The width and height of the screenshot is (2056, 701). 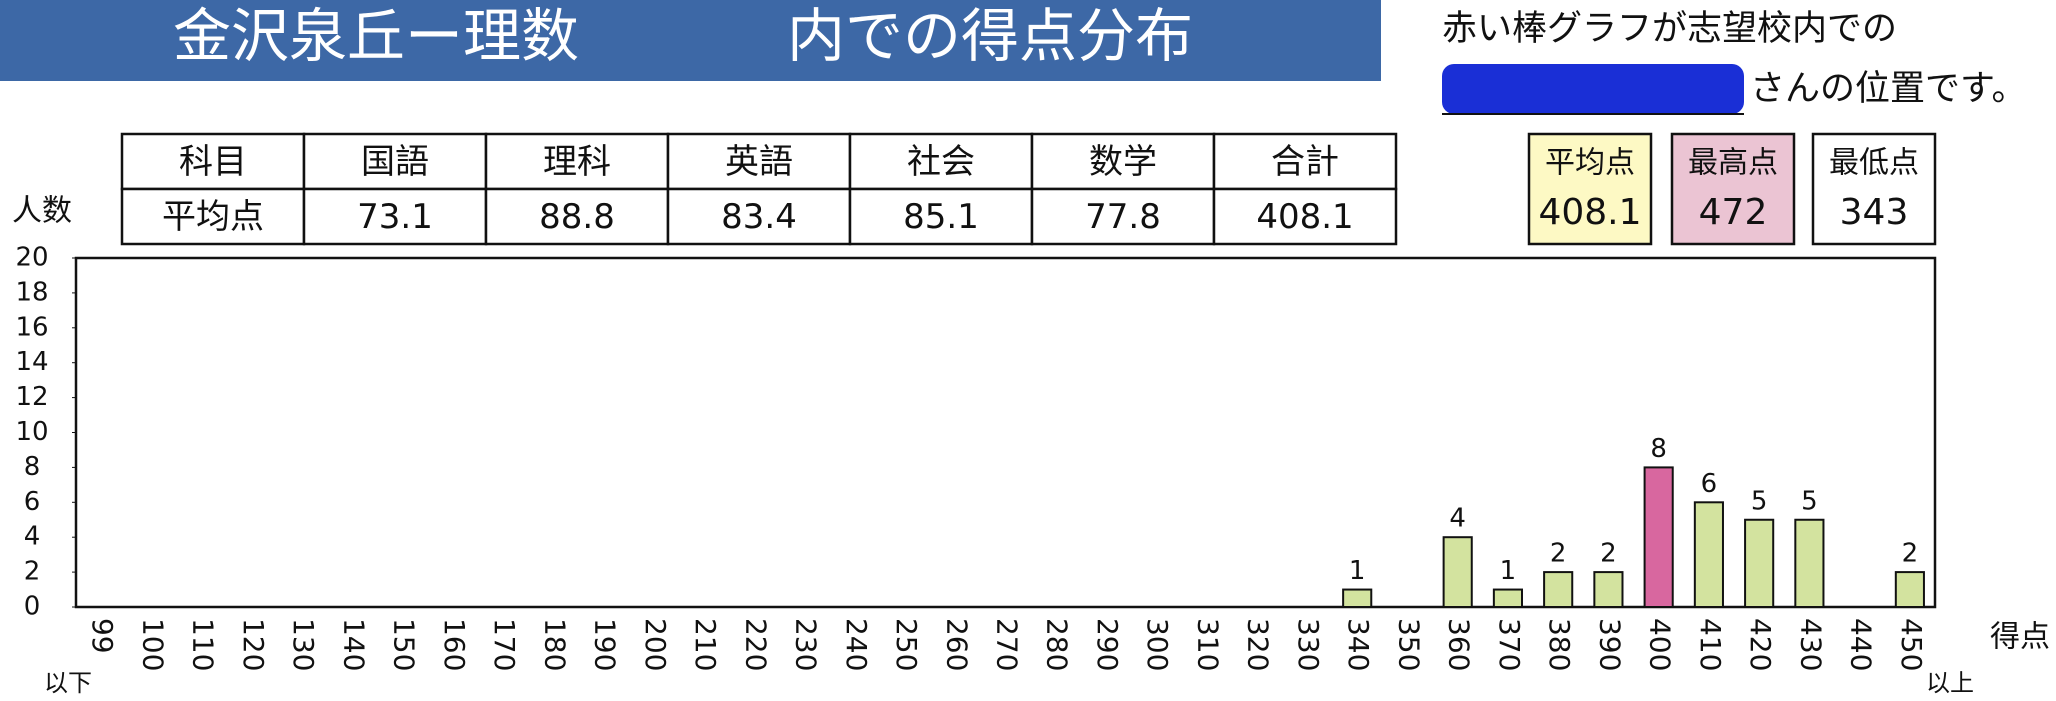 What do you see at coordinates (1057, 644) in the screenshot?
I see `x-tick-label: 280` at bounding box center [1057, 644].